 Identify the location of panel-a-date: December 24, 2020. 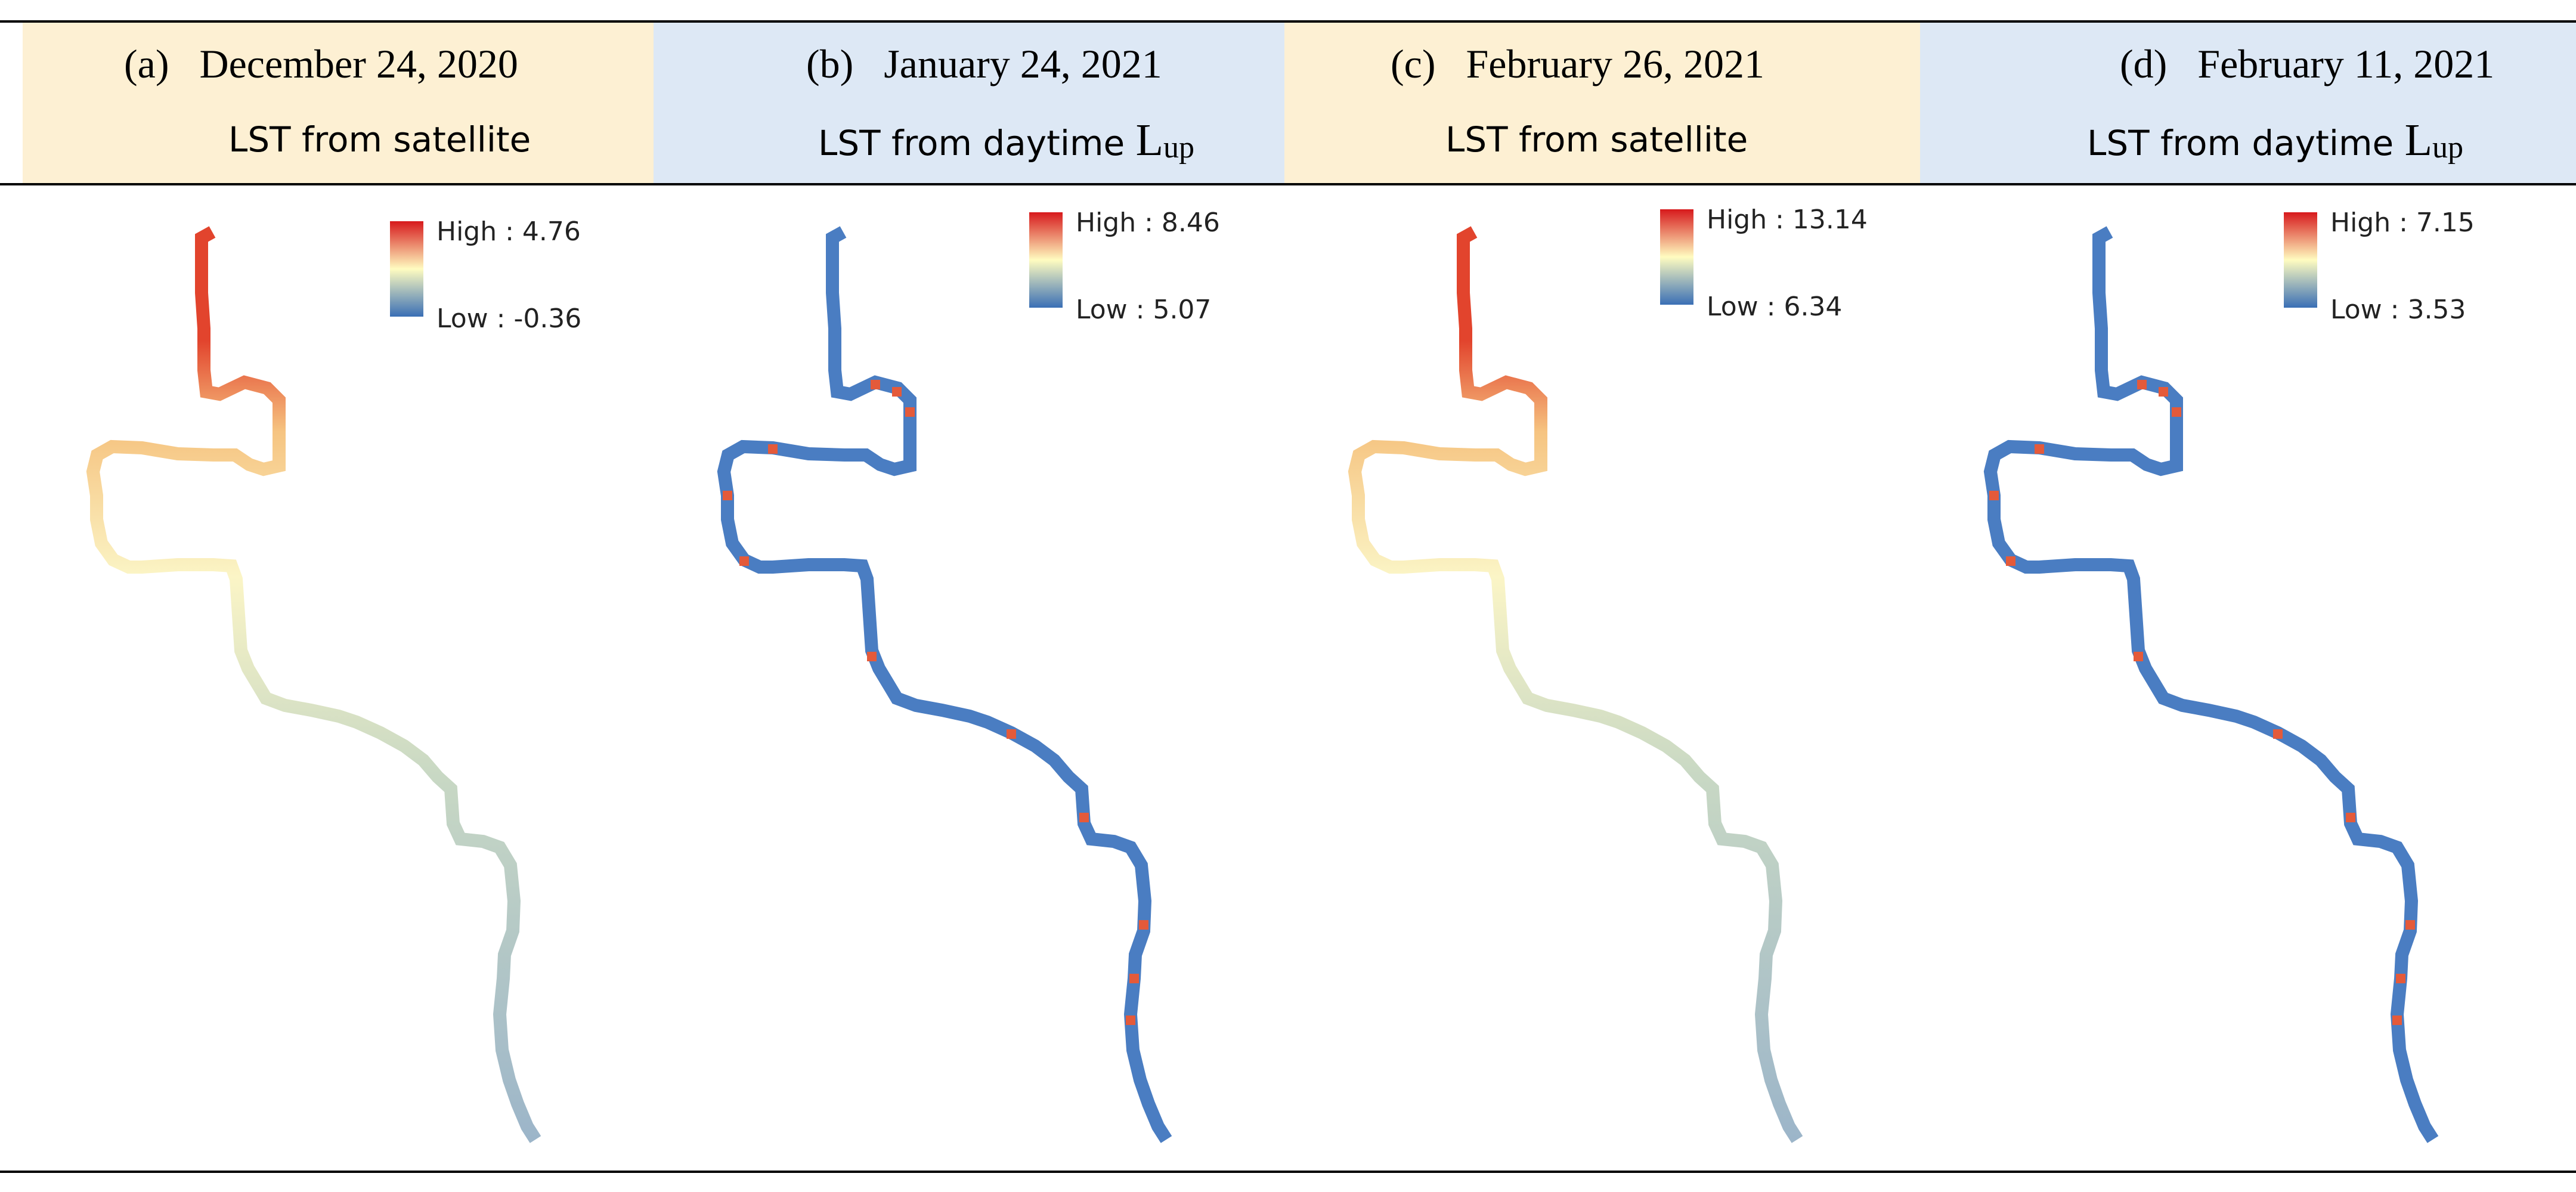
(358, 63).